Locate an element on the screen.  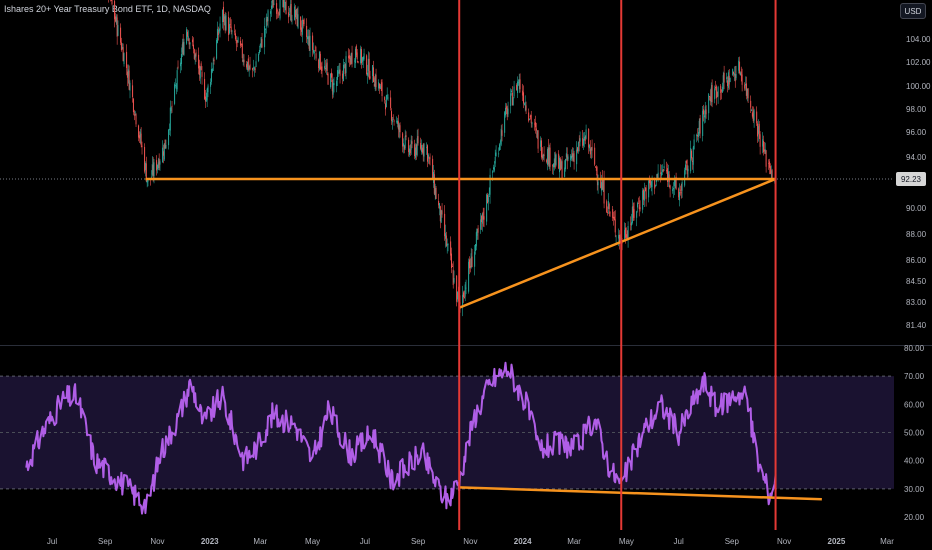
rsi-falling-trendline is located at coordinates (640, 493).